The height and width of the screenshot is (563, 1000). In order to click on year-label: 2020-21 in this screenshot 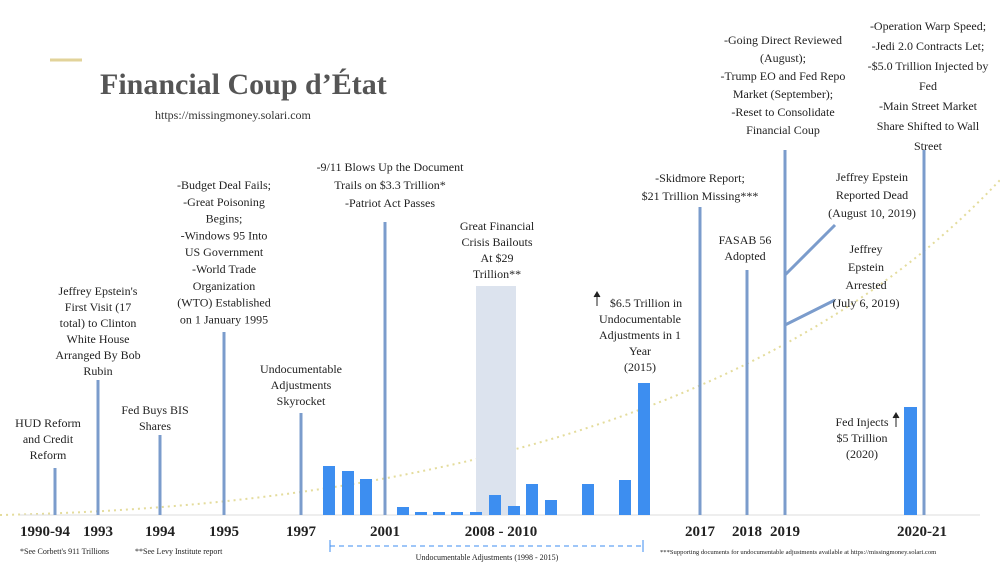, I will do `click(922, 532)`.